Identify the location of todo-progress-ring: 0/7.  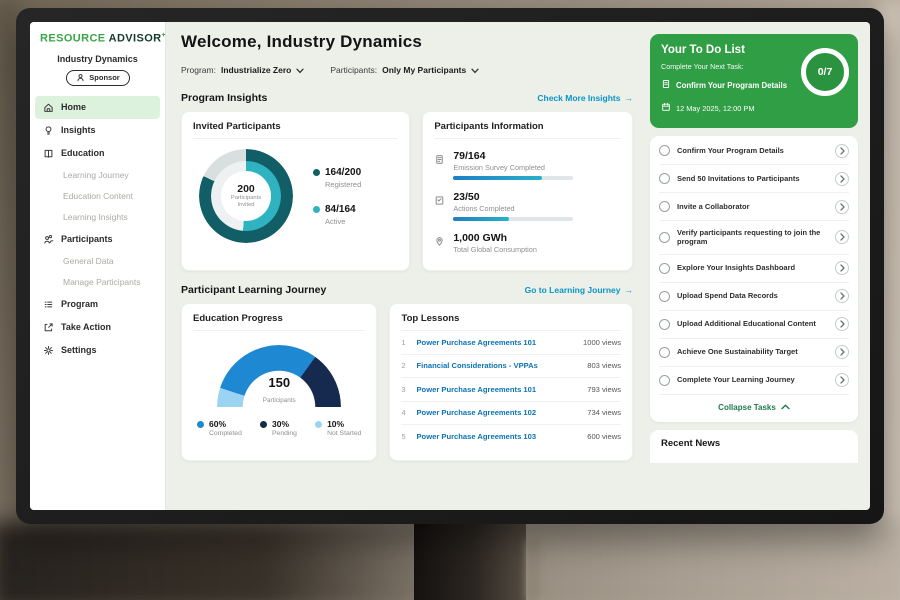
(825, 72).